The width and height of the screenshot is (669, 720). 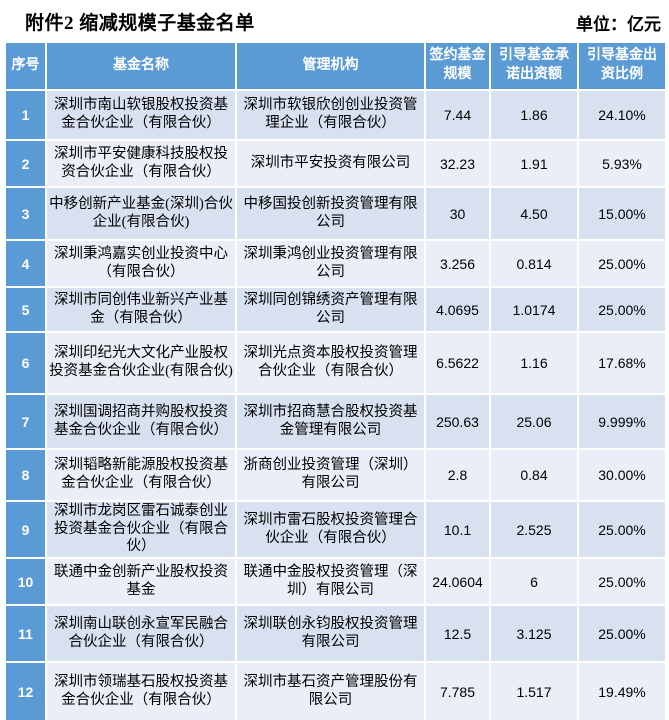 I want to click on signed-scale-cell: 3.256, so click(x=457, y=263).